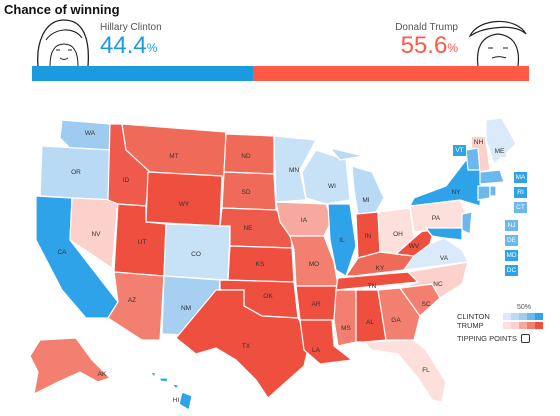 The width and height of the screenshot is (560, 416). I want to click on page-title: Chance of winning, so click(62, 9).